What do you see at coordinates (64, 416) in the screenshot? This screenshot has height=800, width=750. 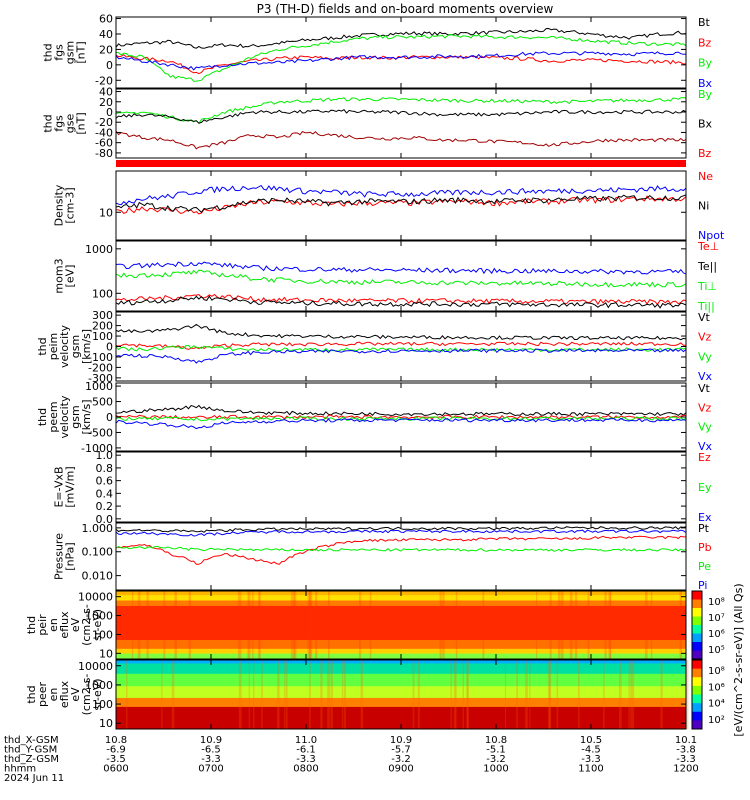 I see `y-axis-label: velocity` at bounding box center [64, 416].